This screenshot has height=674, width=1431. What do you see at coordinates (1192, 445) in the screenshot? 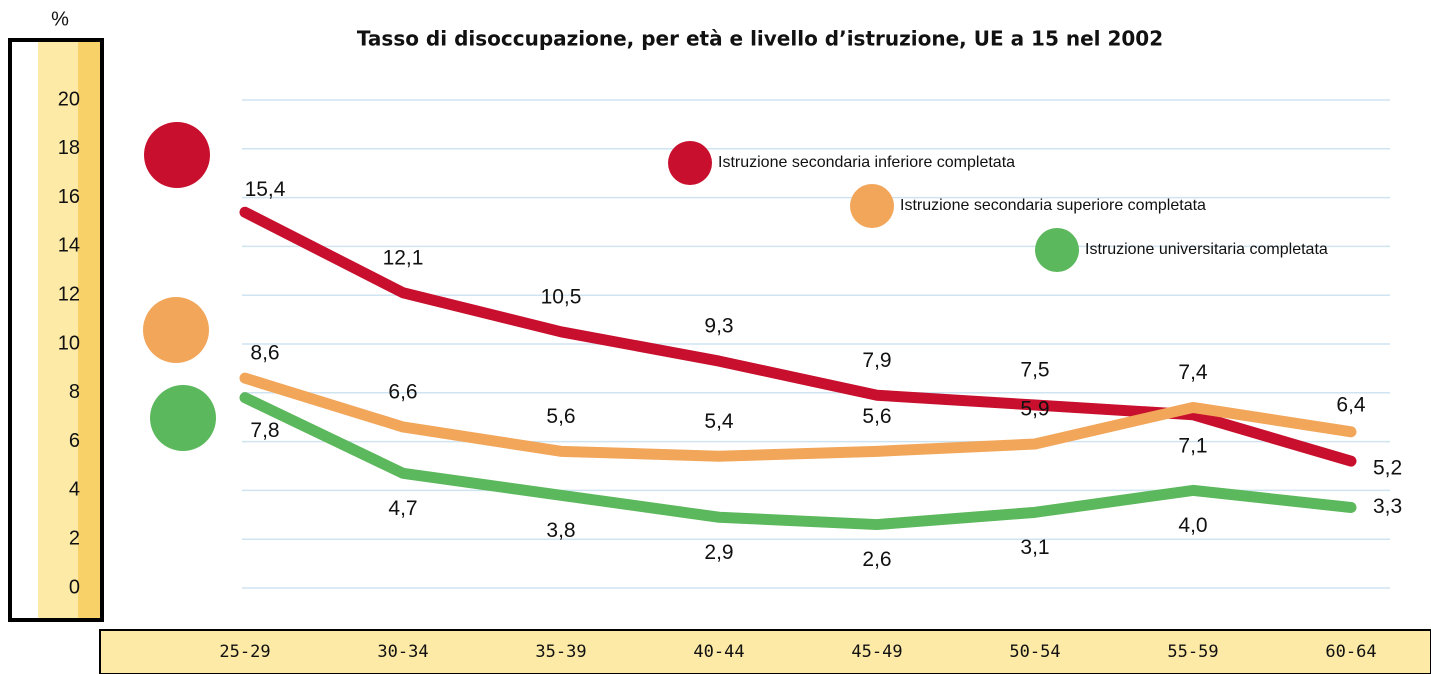
I see `data-label: 7,1` at bounding box center [1192, 445].